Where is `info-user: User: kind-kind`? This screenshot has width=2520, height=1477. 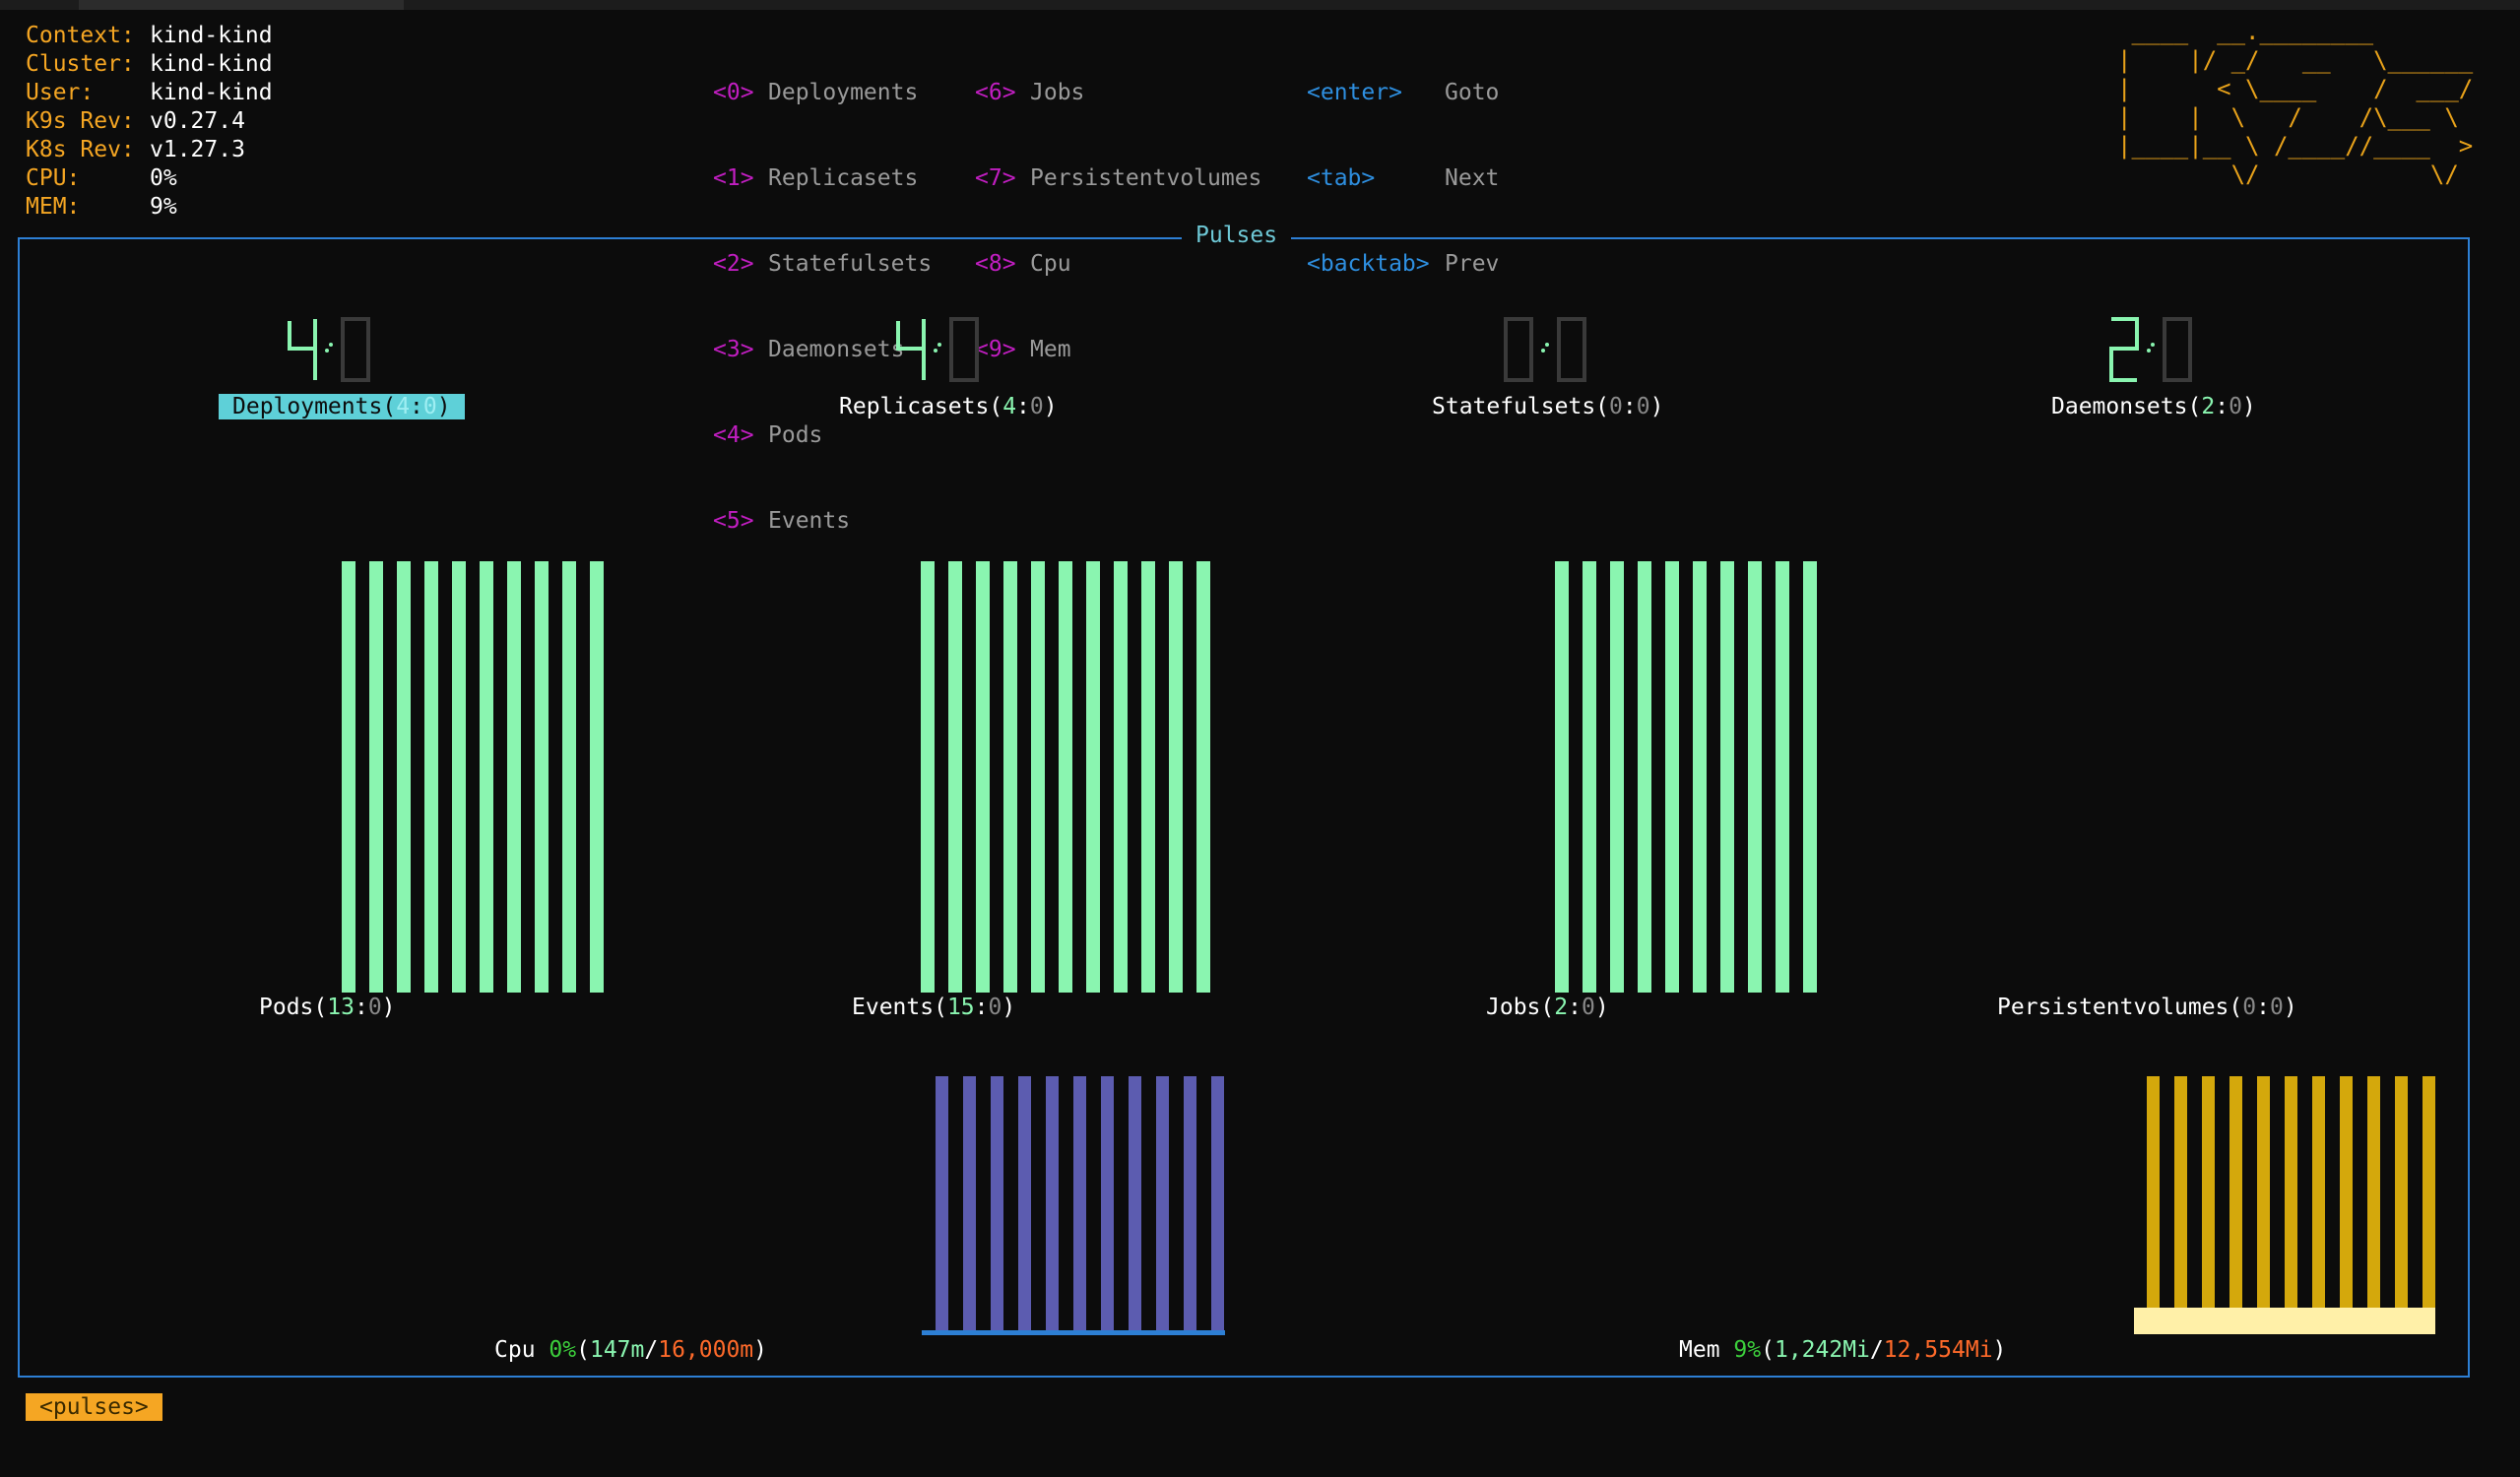 info-user: User: kind-kind is located at coordinates (149, 93).